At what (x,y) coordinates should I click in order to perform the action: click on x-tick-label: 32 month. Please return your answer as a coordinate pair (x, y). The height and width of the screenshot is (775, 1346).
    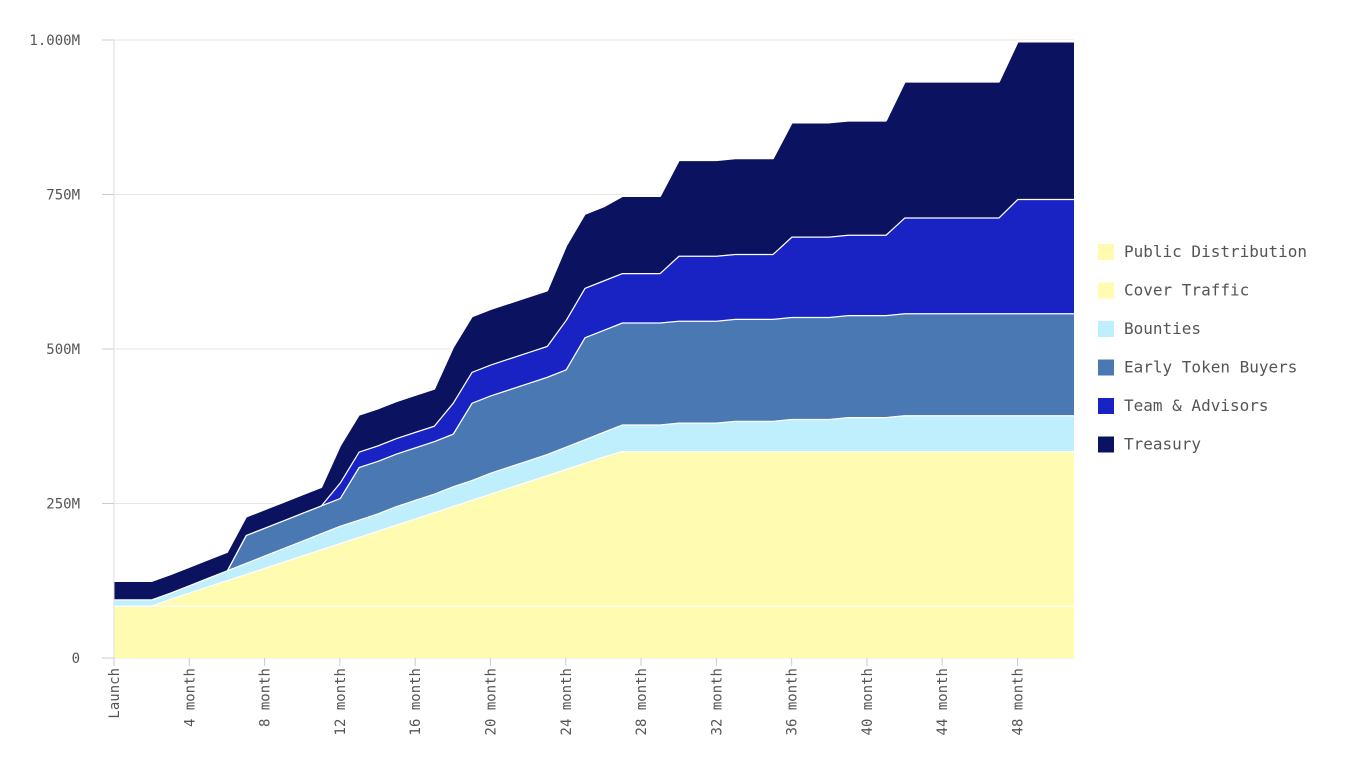
    Looking at the image, I should click on (717, 701).